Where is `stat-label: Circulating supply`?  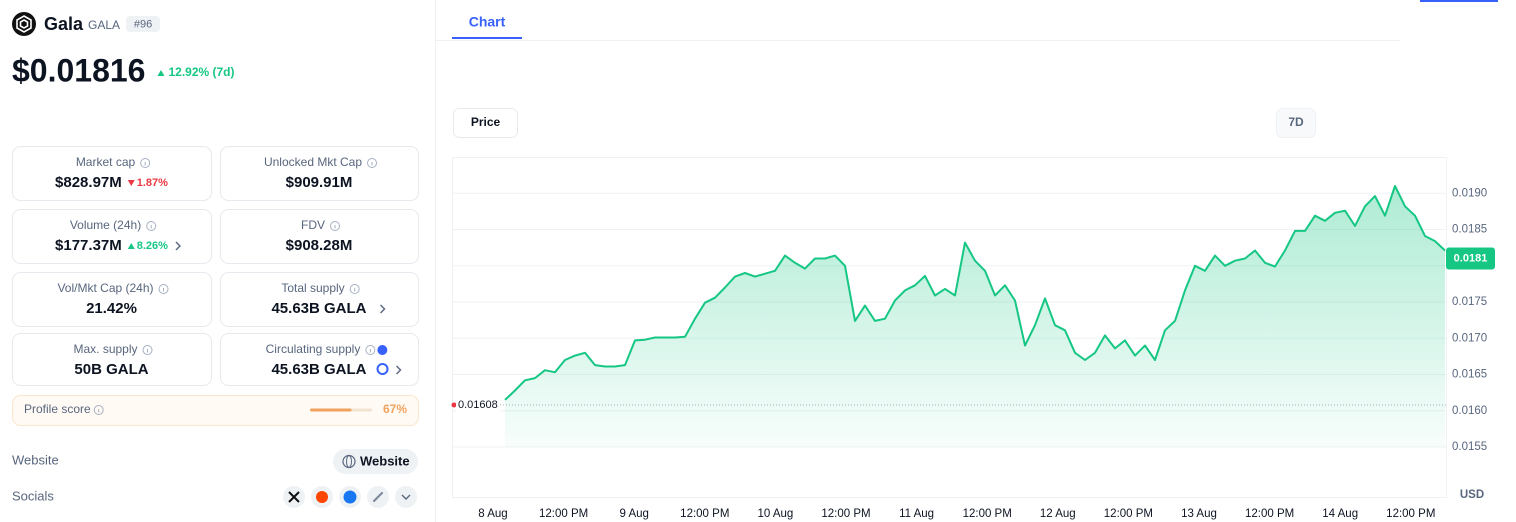 stat-label: Circulating supply is located at coordinates (313, 349).